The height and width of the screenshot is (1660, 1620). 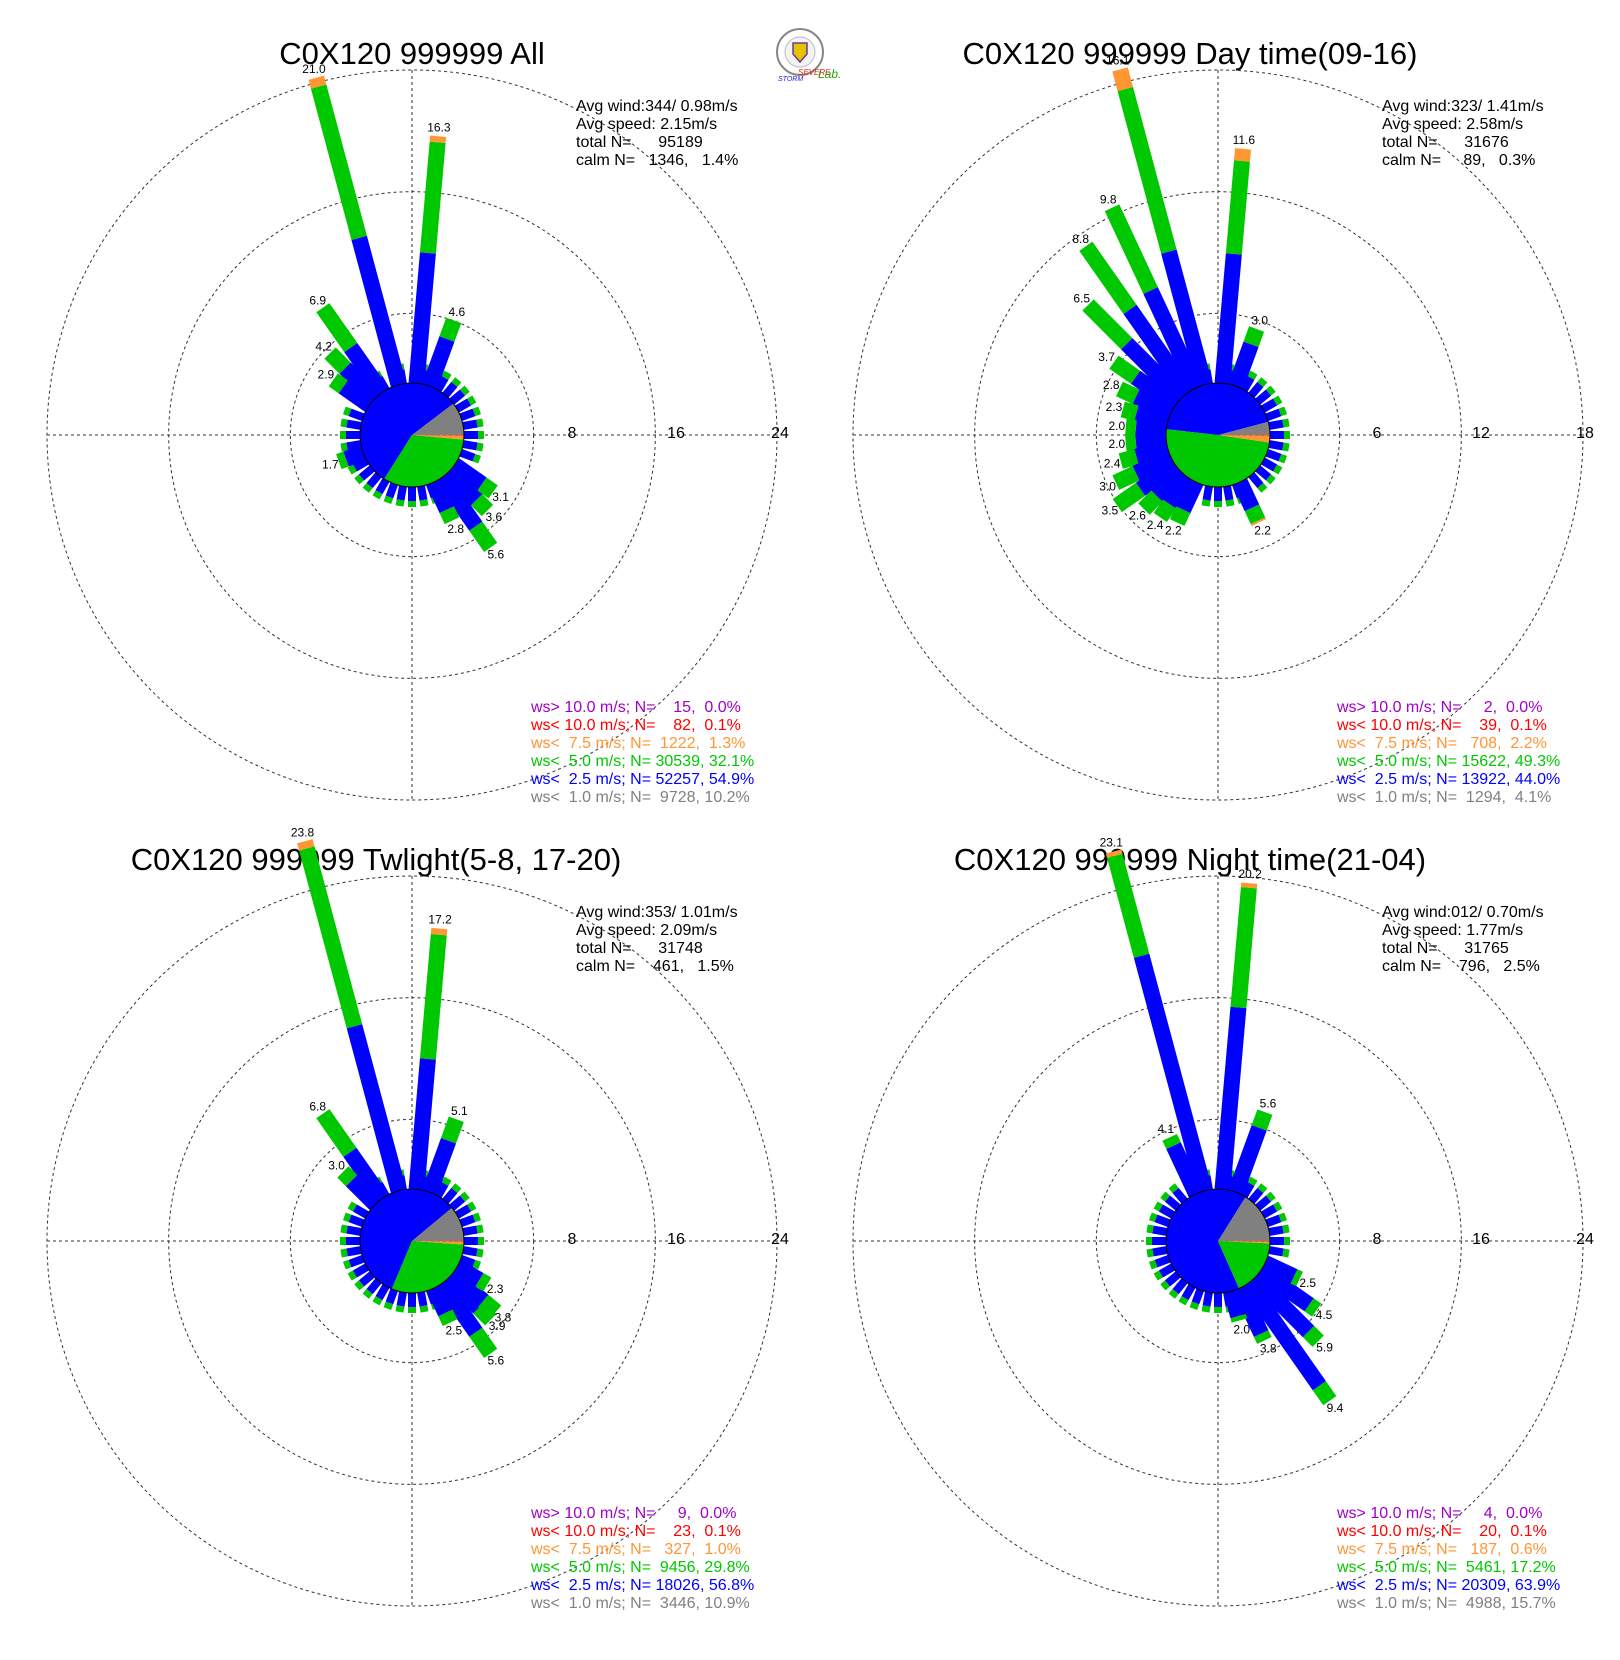 What do you see at coordinates (1445, 948) in the screenshot?
I see `total-n-text: total N= 31765` at bounding box center [1445, 948].